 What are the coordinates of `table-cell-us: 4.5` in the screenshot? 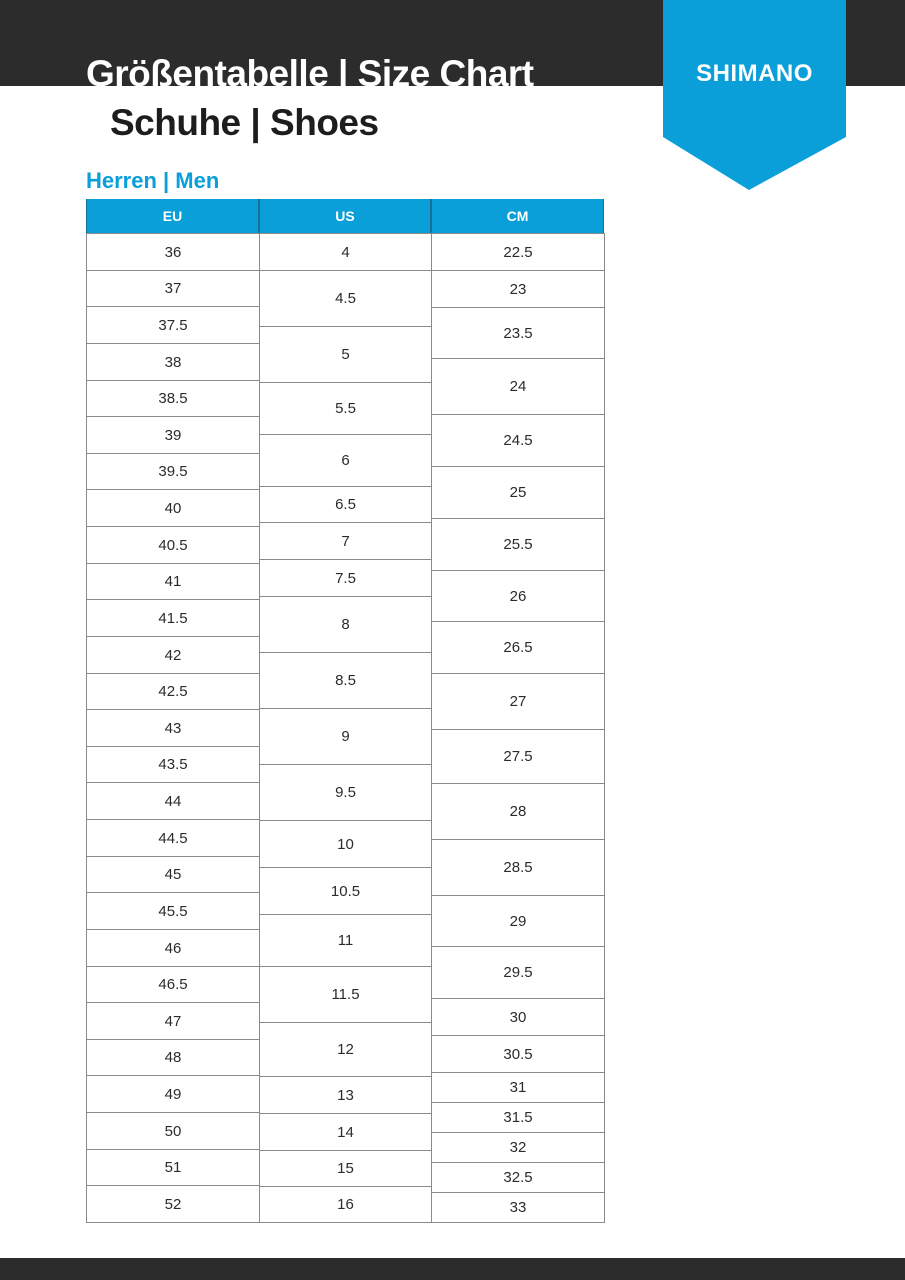 It's located at (345, 298).